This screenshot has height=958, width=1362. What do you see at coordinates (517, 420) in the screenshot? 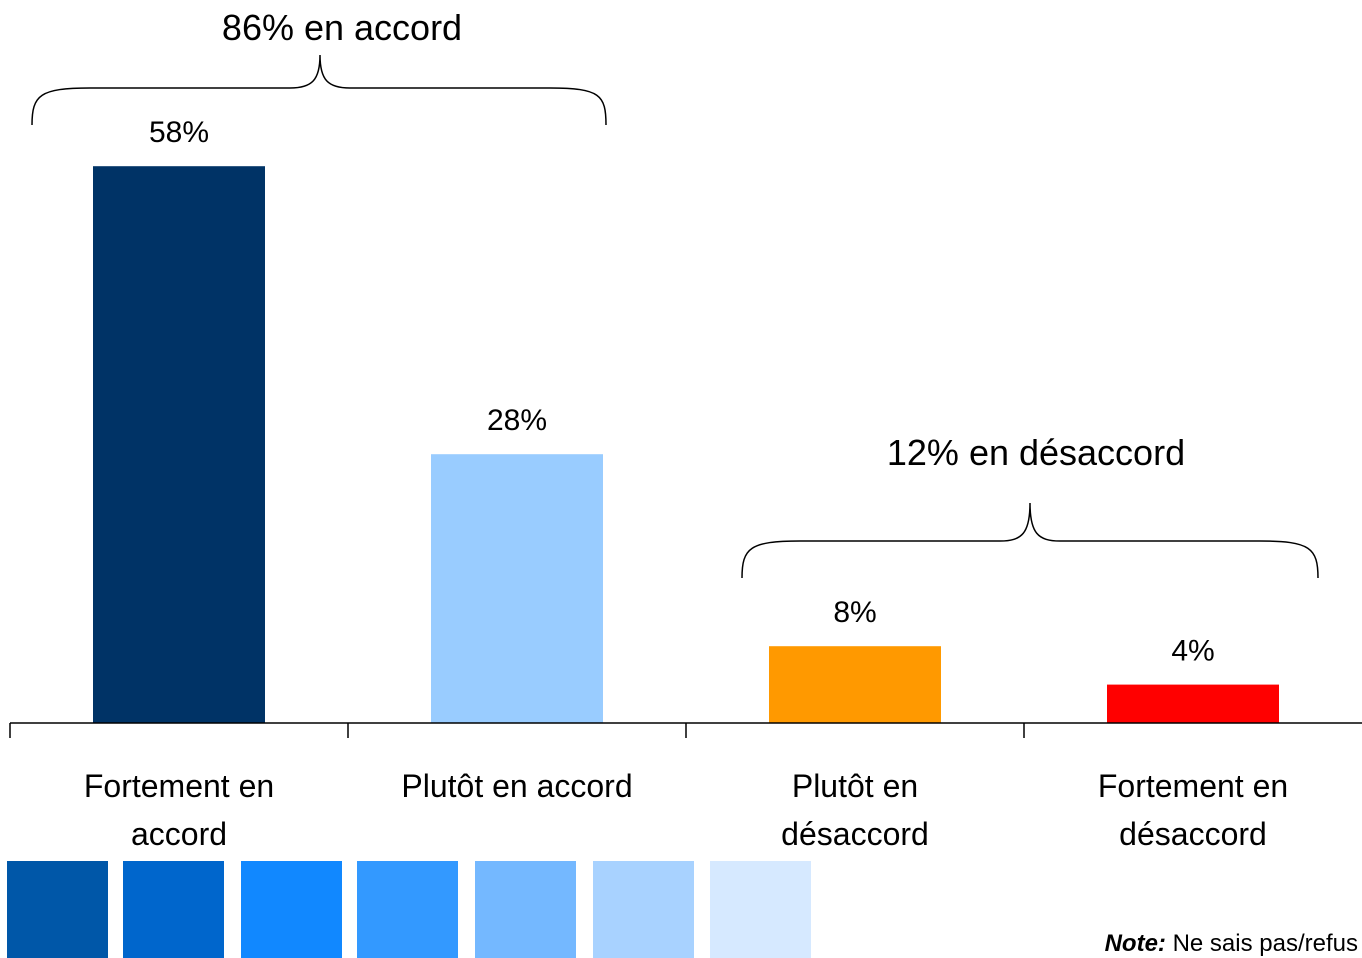
I see `value-label: 28%` at bounding box center [517, 420].